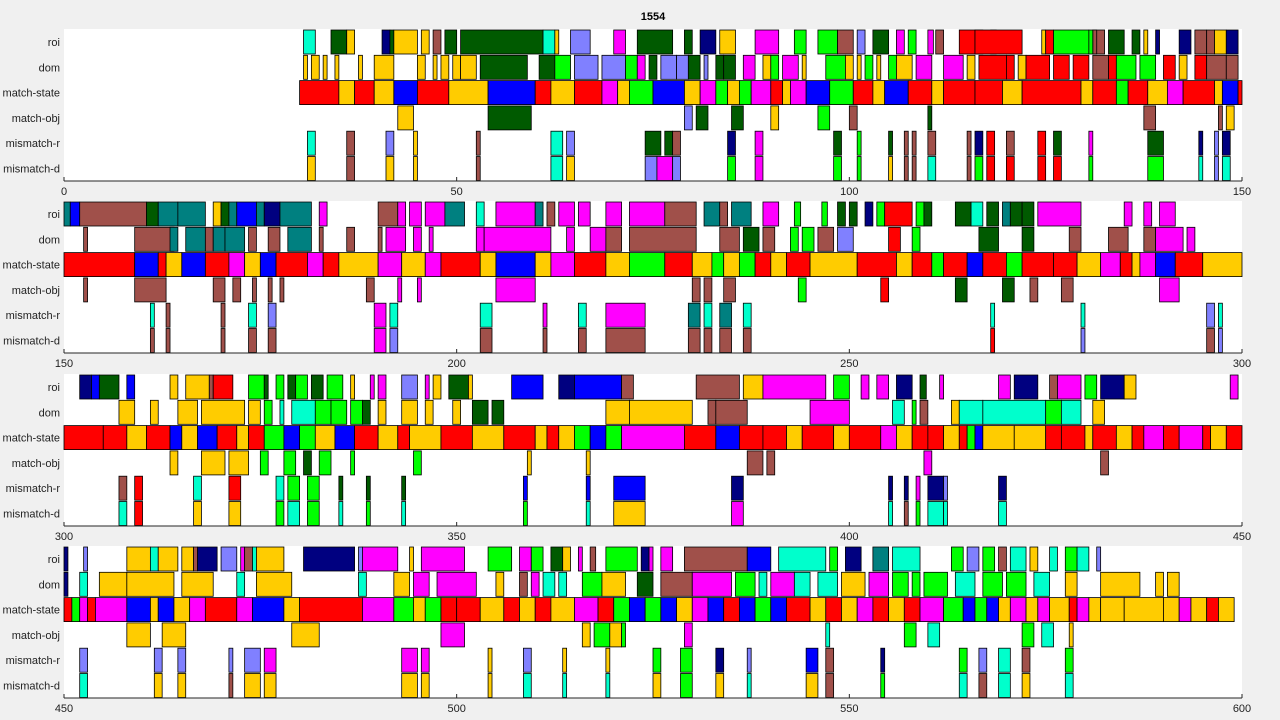  What do you see at coordinates (456, 537) in the screenshot?
I see `x-tick-label: 350` at bounding box center [456, 537].